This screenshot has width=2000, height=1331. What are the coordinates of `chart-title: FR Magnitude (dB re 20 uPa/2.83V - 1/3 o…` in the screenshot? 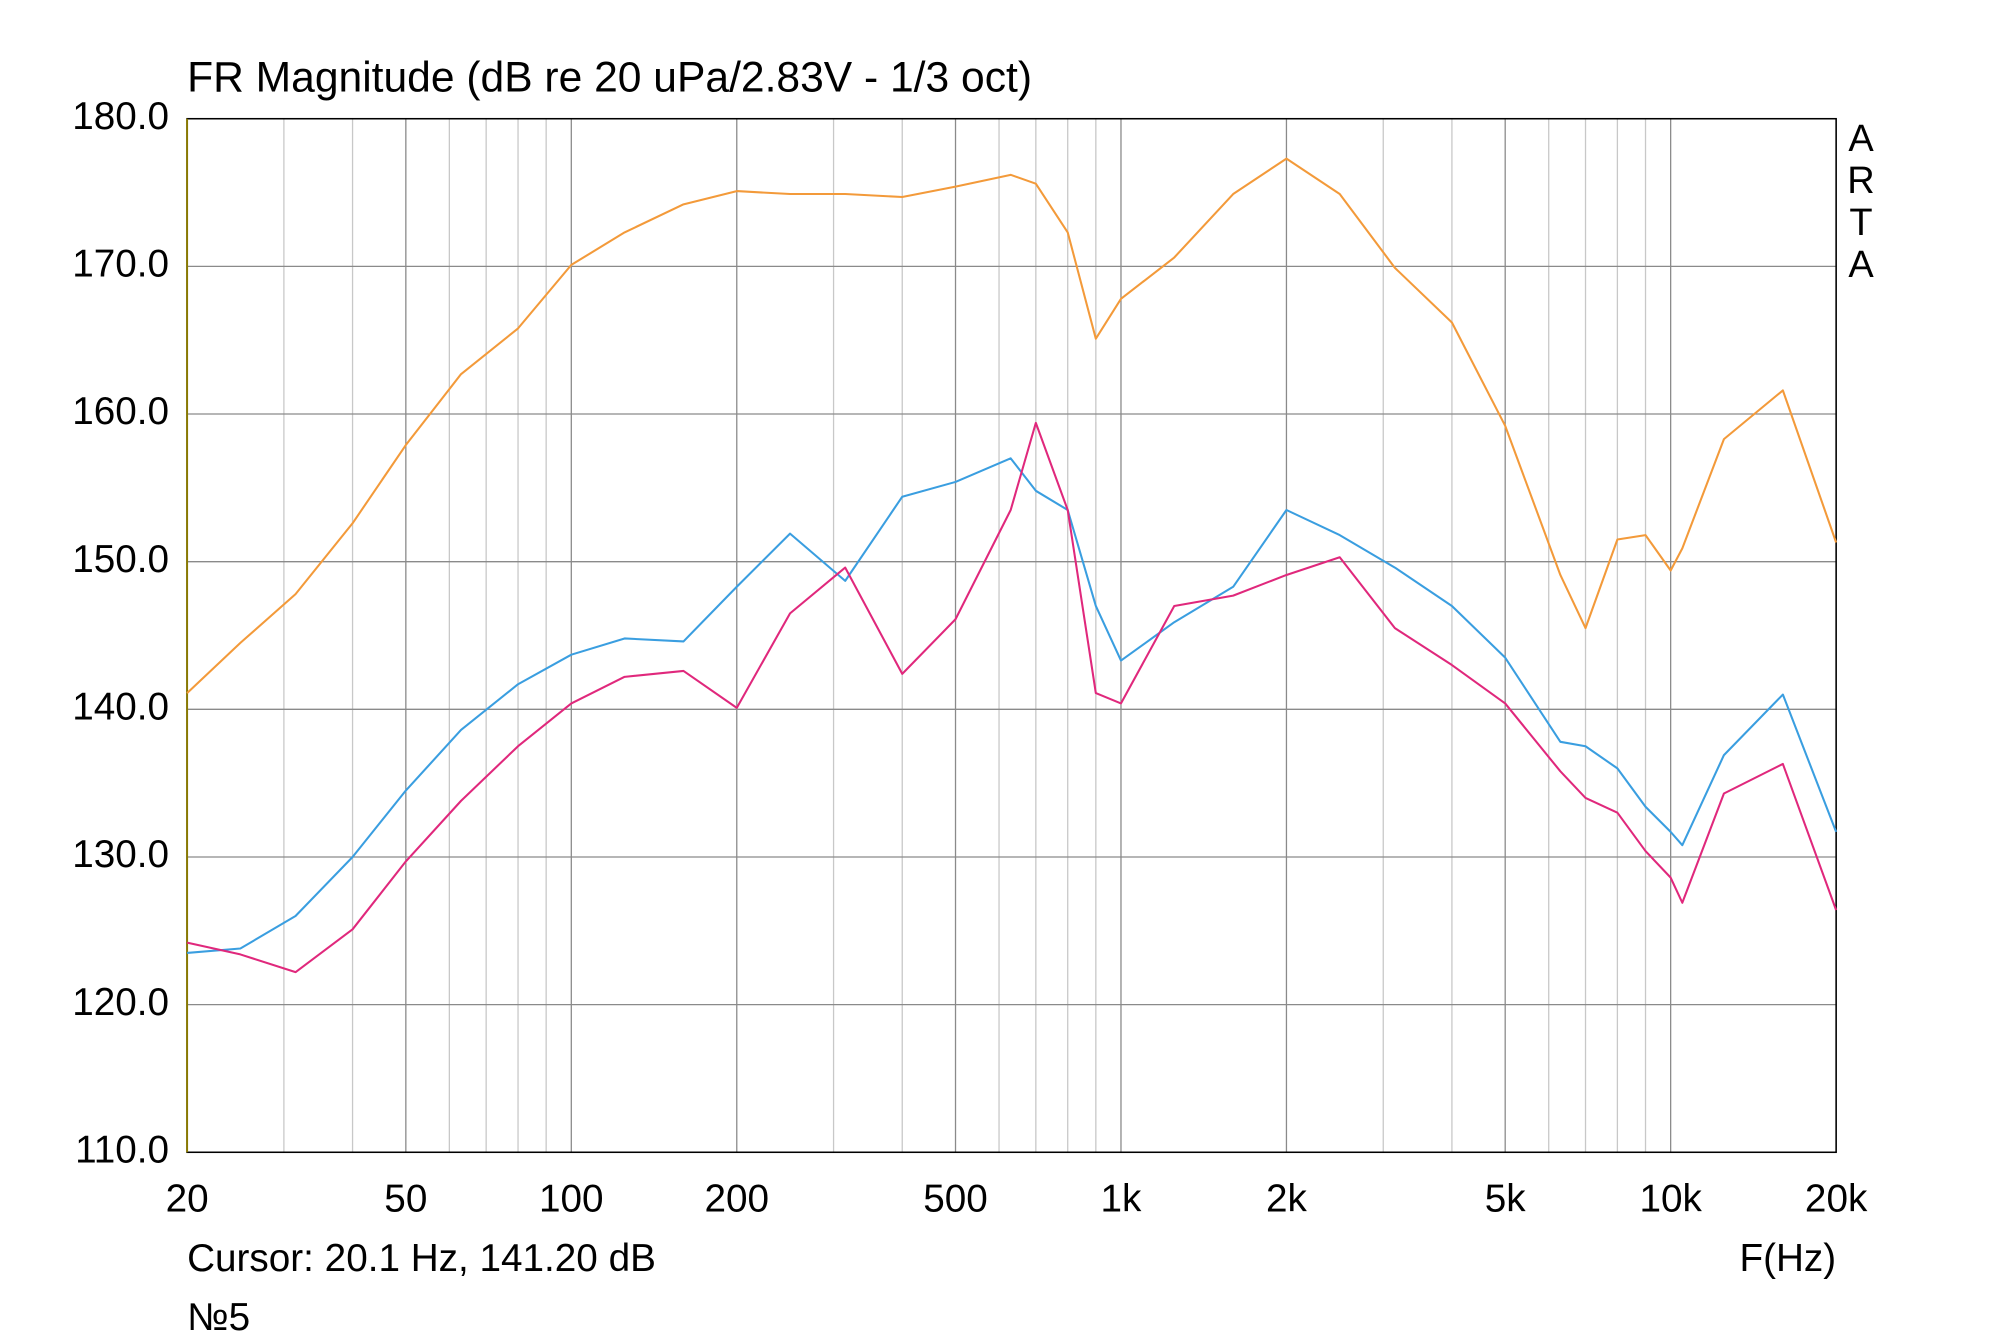 It's located at (609, 77).